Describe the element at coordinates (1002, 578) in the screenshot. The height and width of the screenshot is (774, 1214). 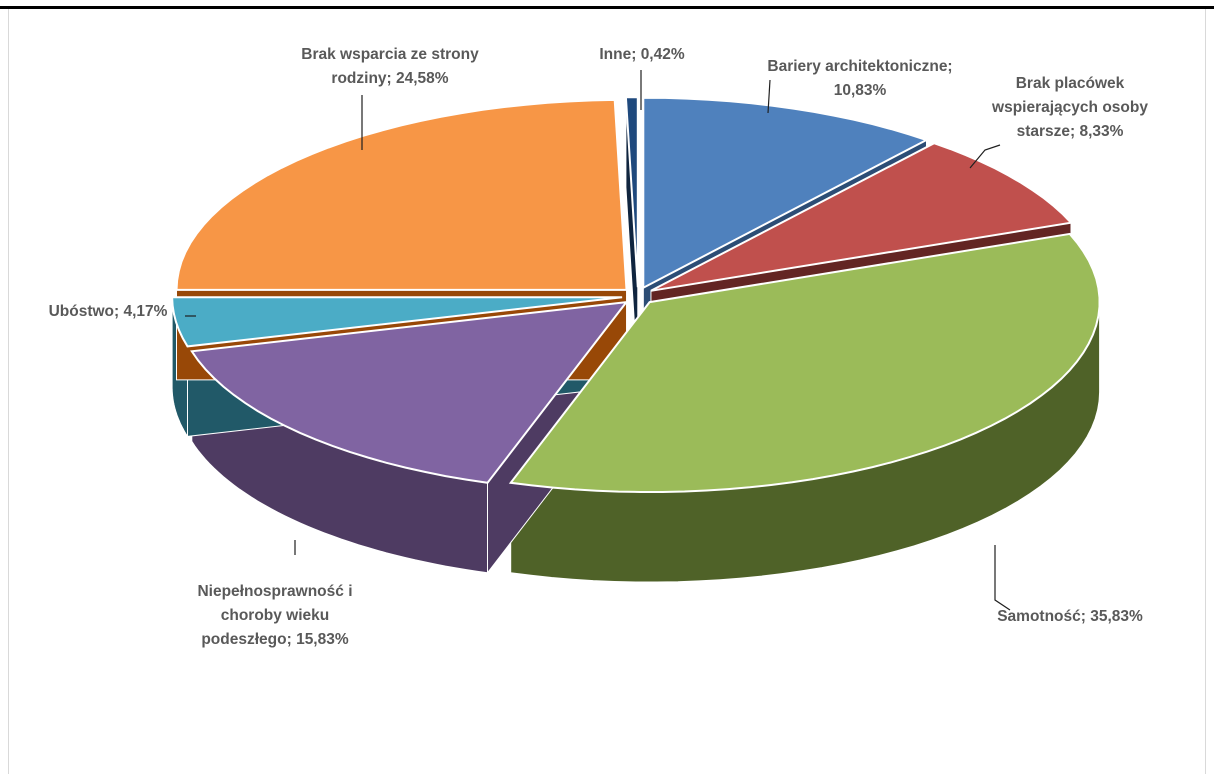
I see `leader-line-samotnosc` at that location.